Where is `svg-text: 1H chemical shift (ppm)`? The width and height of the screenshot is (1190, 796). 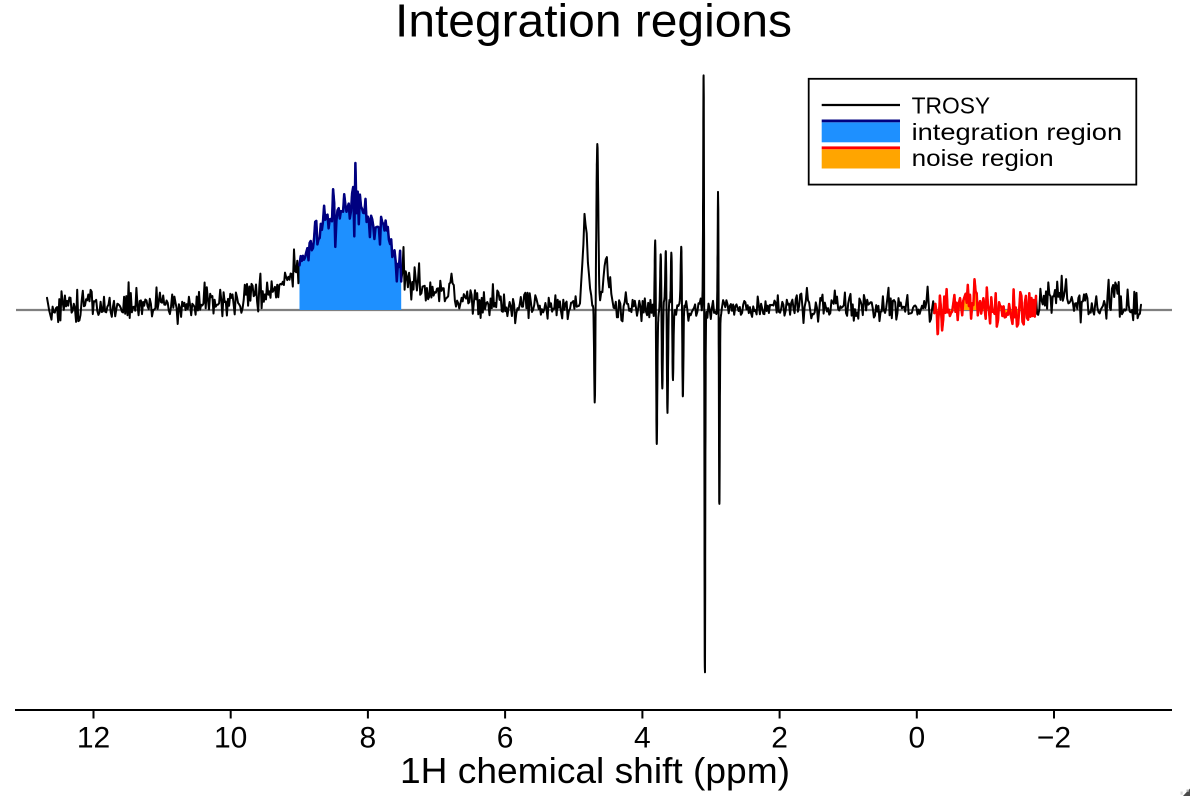 svg-text: 1H chemical shift (ppm) is located at coordinates (595, 770).